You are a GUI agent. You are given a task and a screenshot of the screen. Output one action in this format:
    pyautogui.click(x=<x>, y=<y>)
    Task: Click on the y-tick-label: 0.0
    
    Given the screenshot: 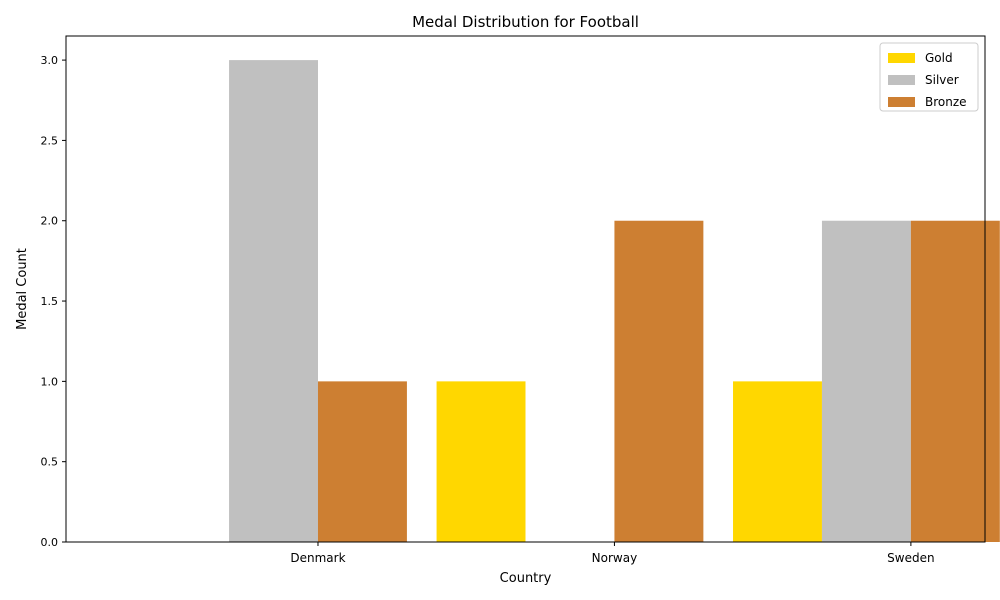 What is the action you would take?
    pyautogui.click(x=50, y=542)
    